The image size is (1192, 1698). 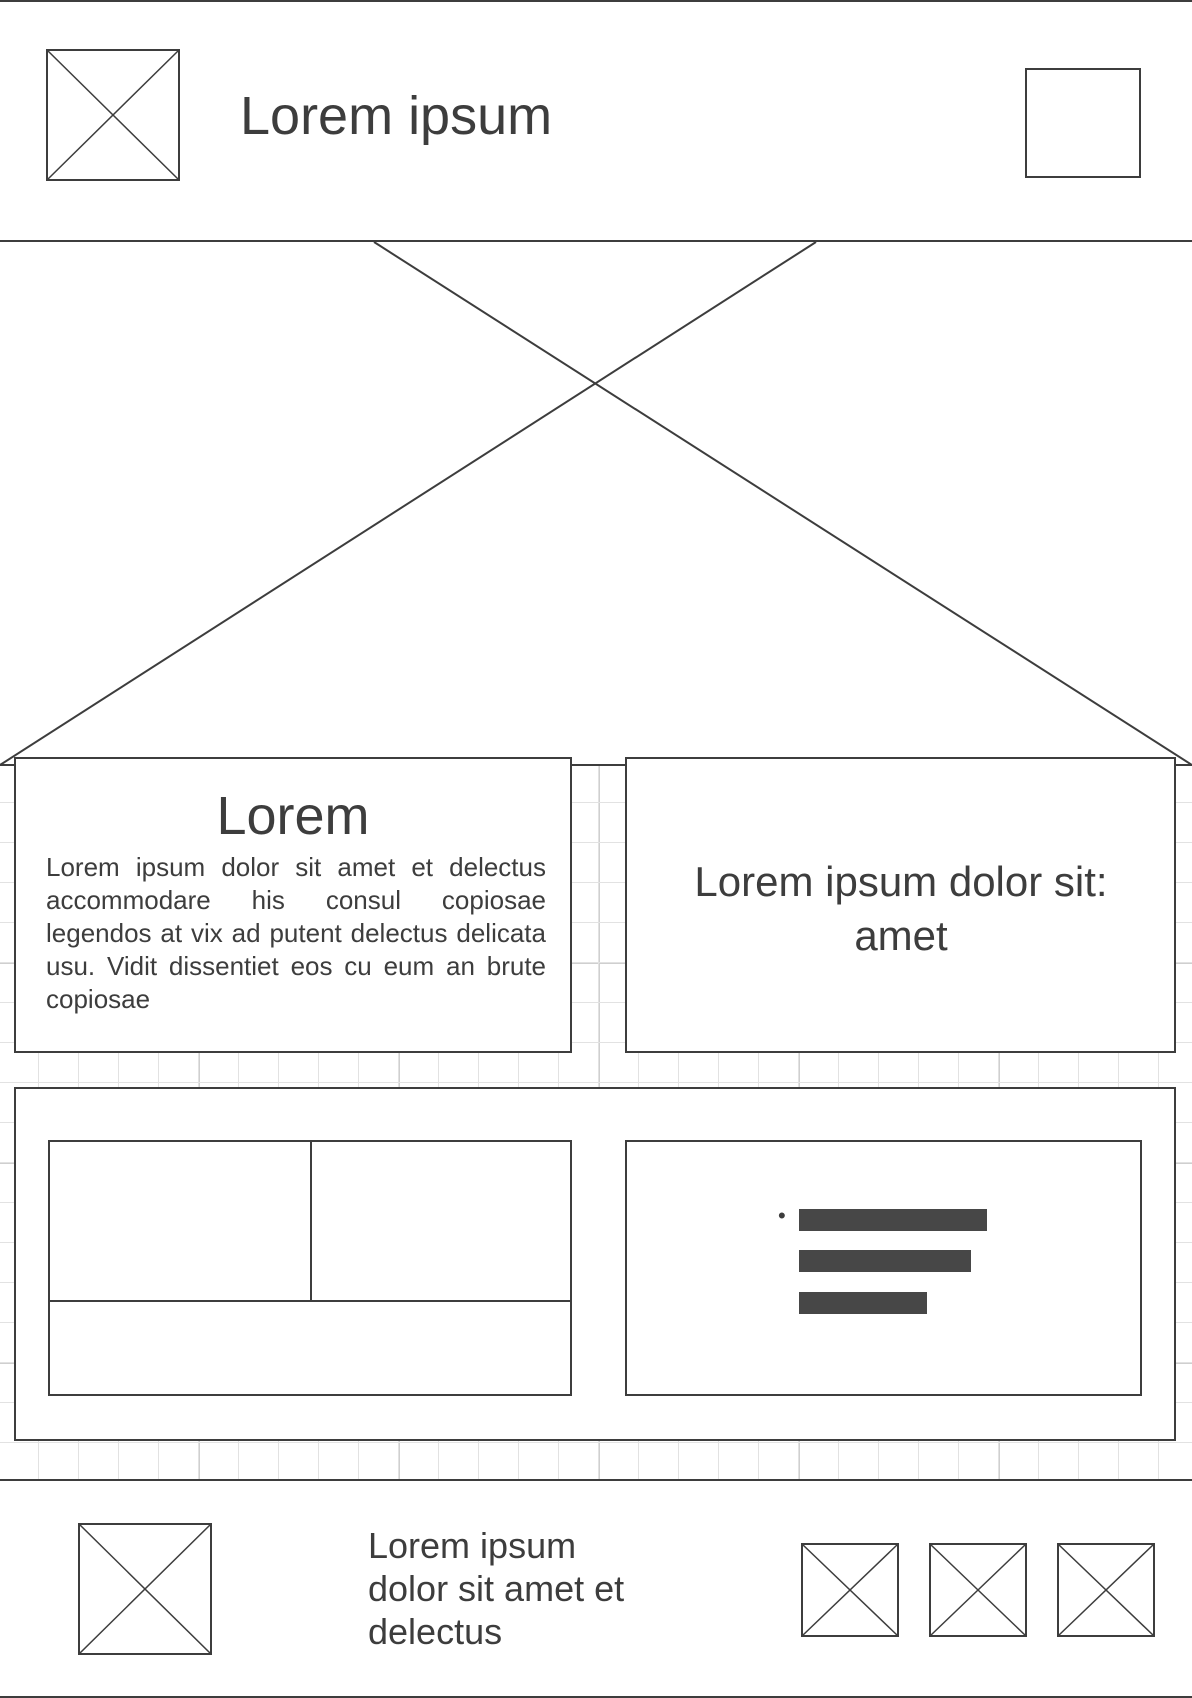 I want to click on footer: Lorem ipsum dolor sit amet et delectus, so click(x=596, y=1588).